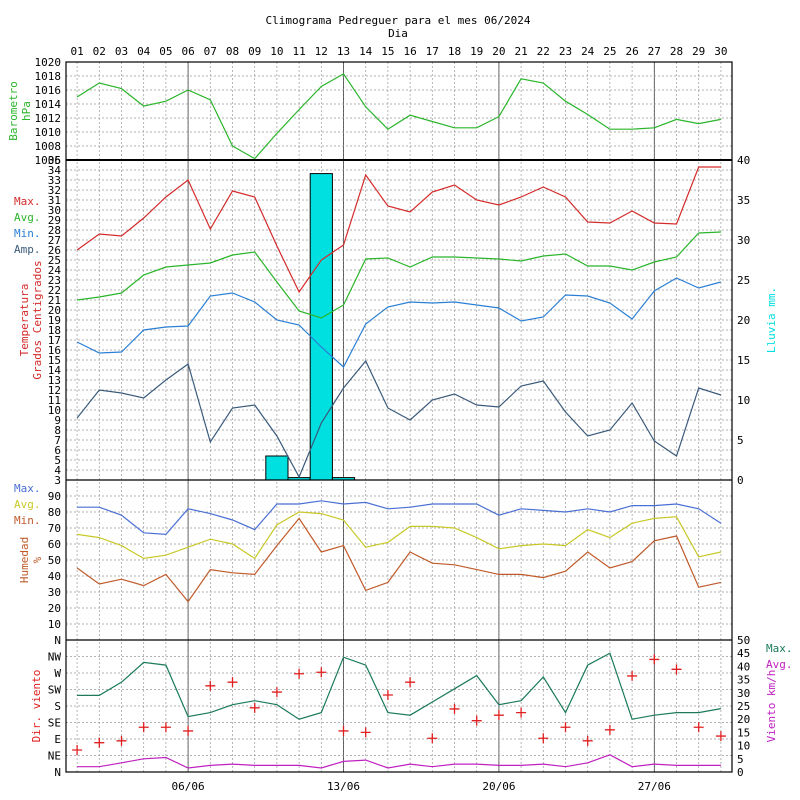 The width and height of the screenshot is (800, 800). What do you see at coordinates (771, 706) in the screenshot?
I see `wind-speed-axis-label: Viento km/h` at bounding box center [771, 706].